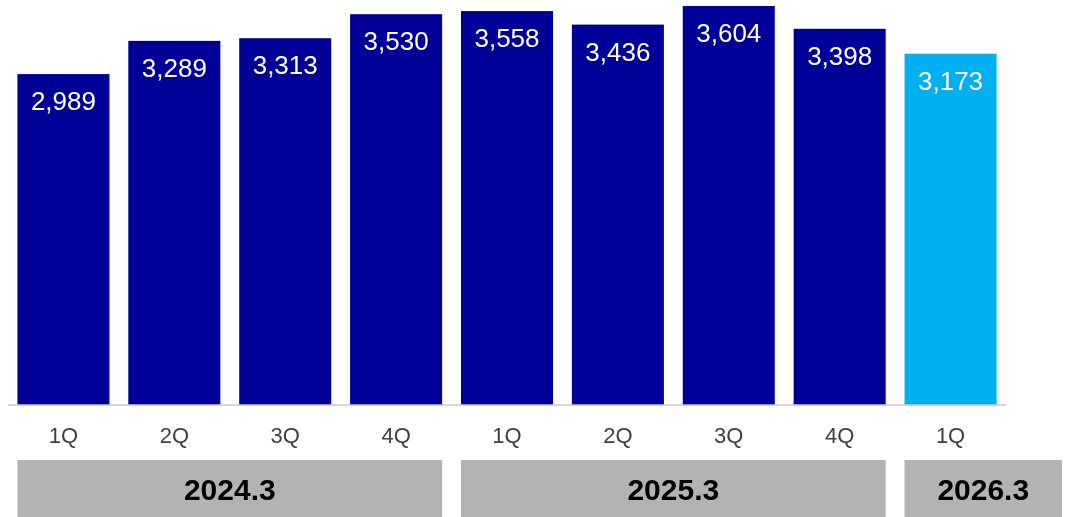  I want to click on data-label: 2,989, so click(63, 101).